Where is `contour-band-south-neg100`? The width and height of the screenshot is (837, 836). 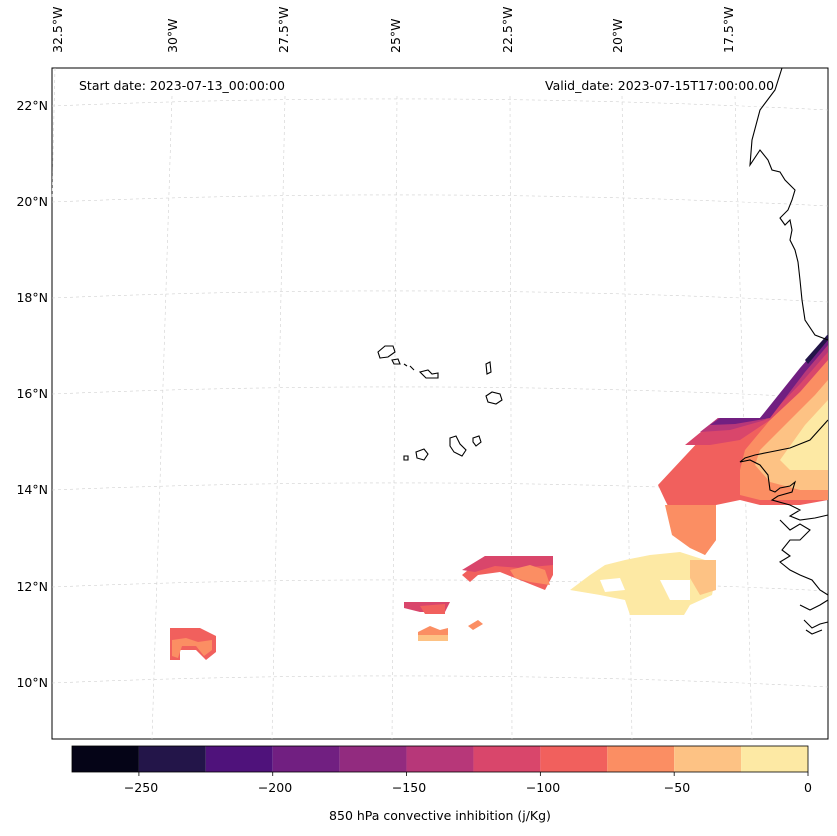 contour-band-south-neg100 is located at coordinates (690, 530).